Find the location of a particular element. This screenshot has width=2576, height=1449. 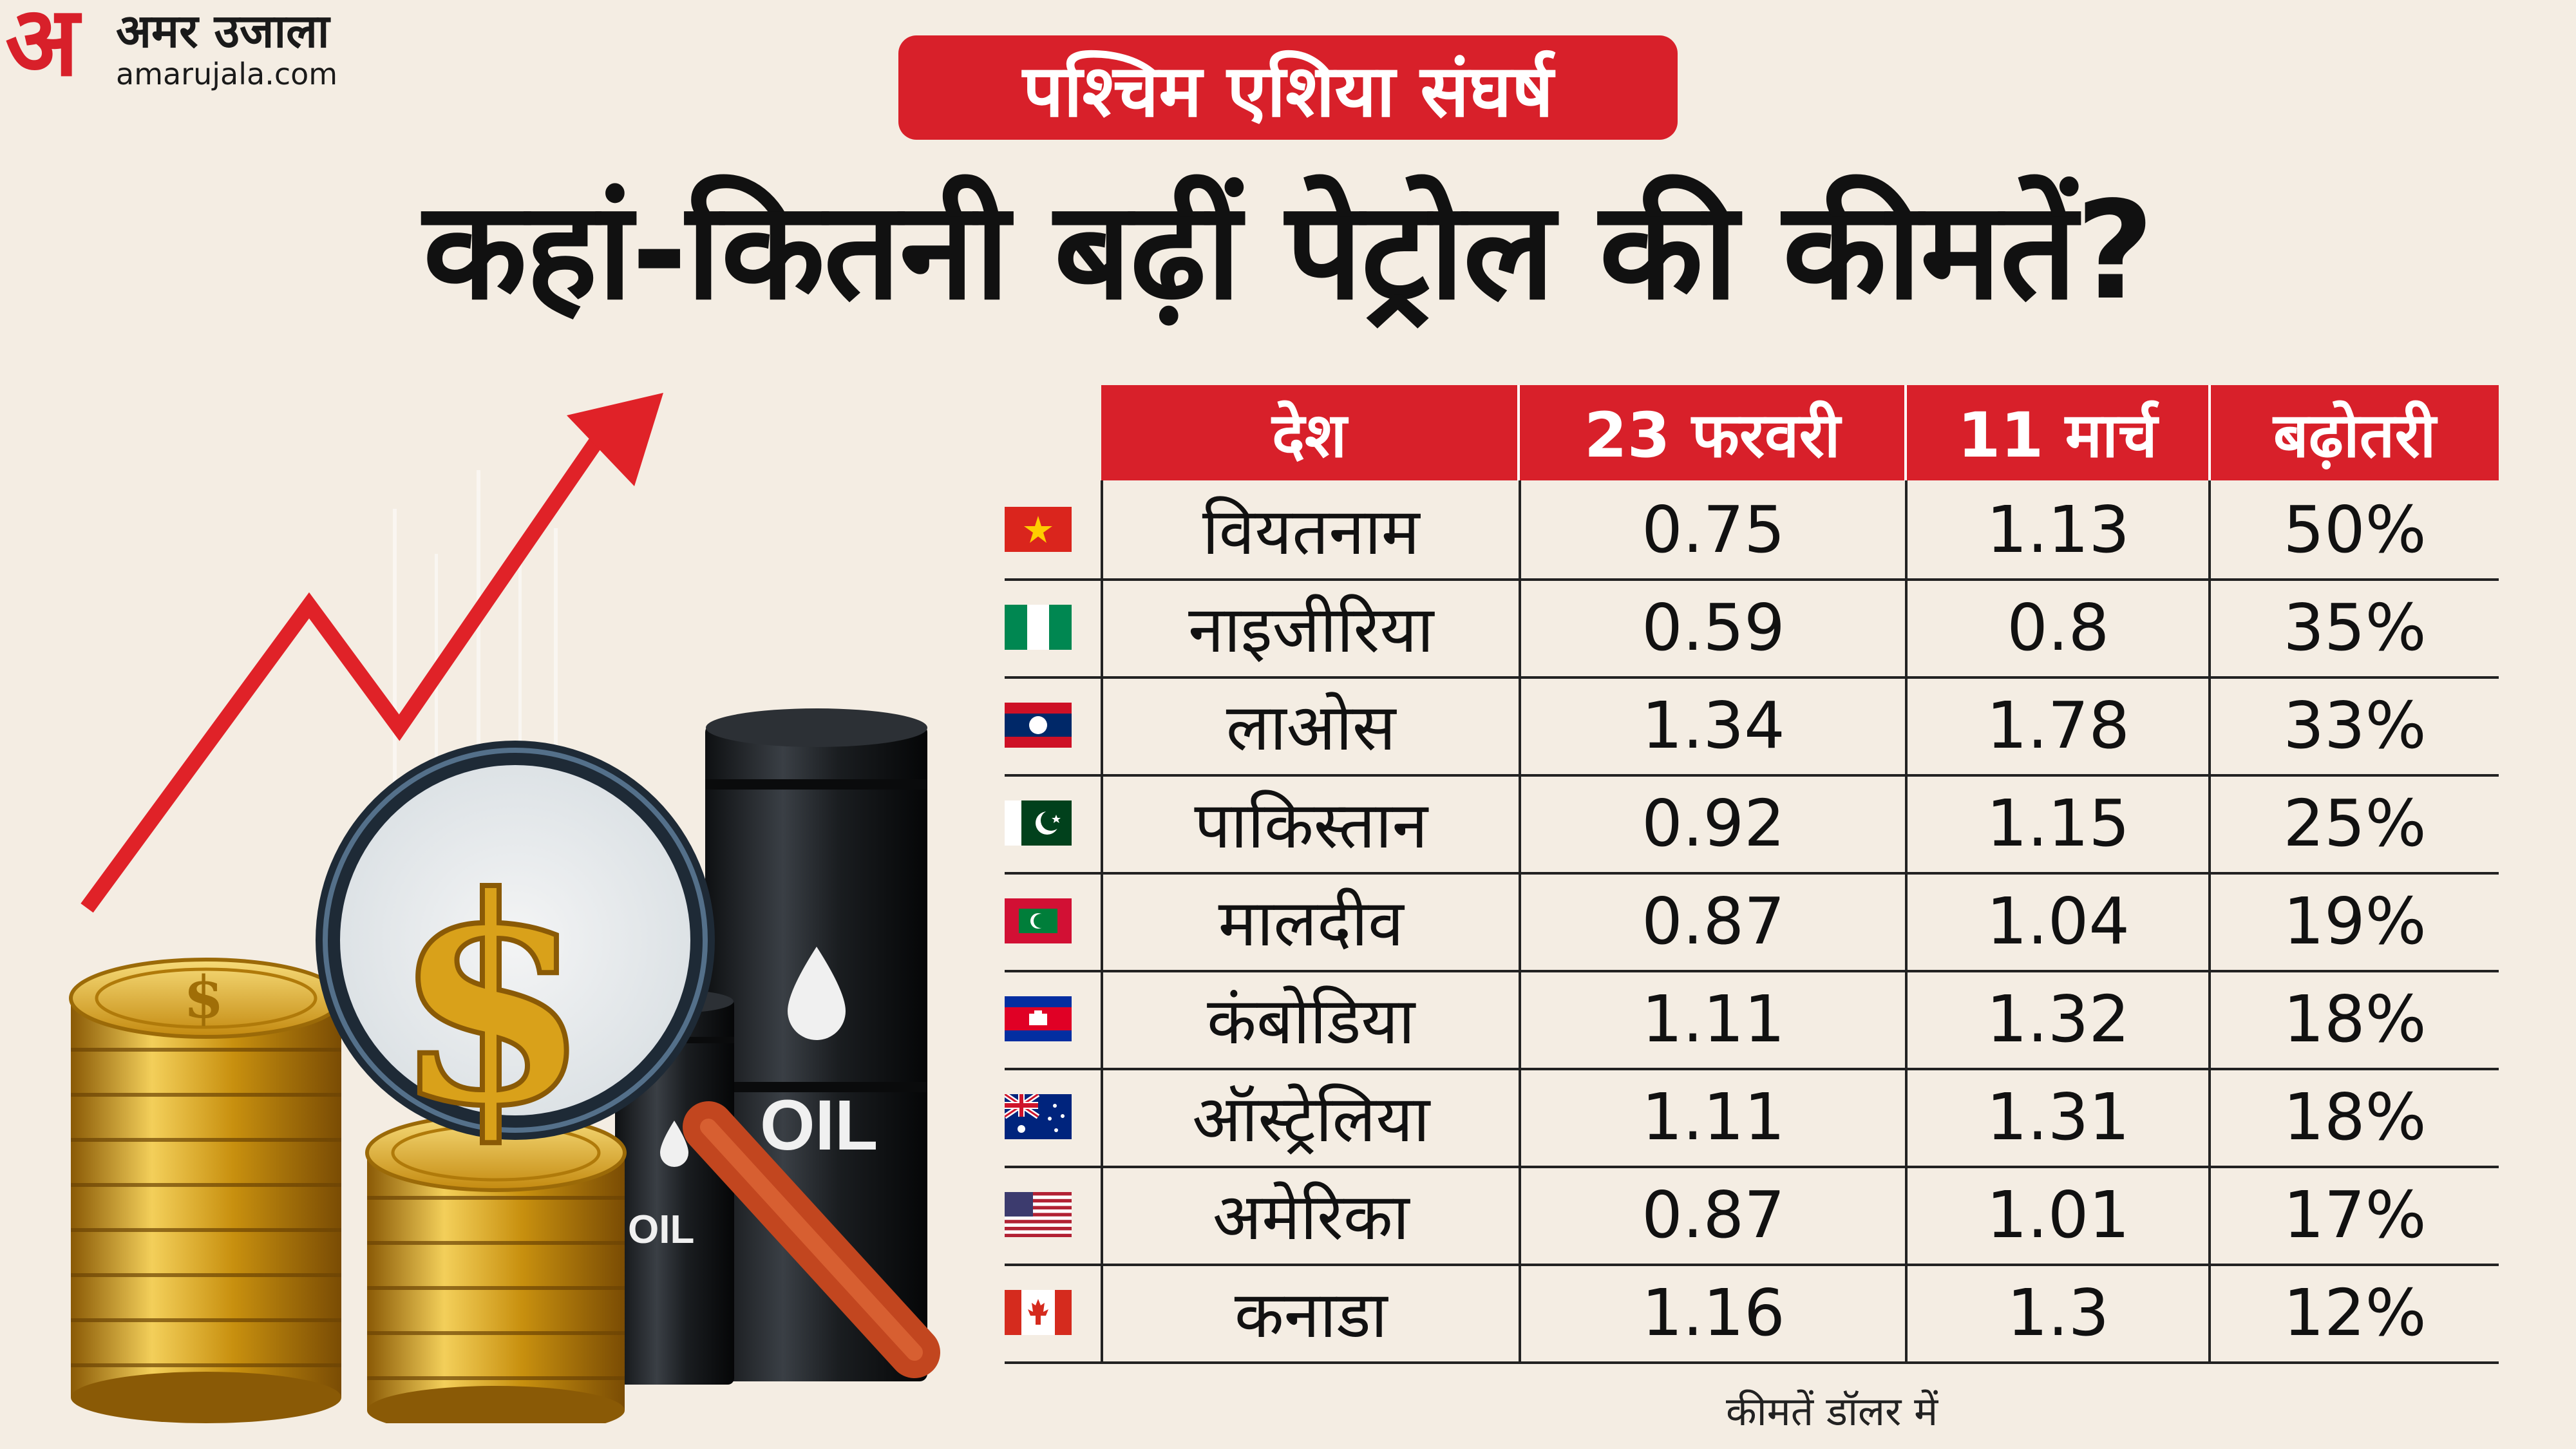

logo-hindi-name: अमर उजाला is located at coordinates (223, 31).